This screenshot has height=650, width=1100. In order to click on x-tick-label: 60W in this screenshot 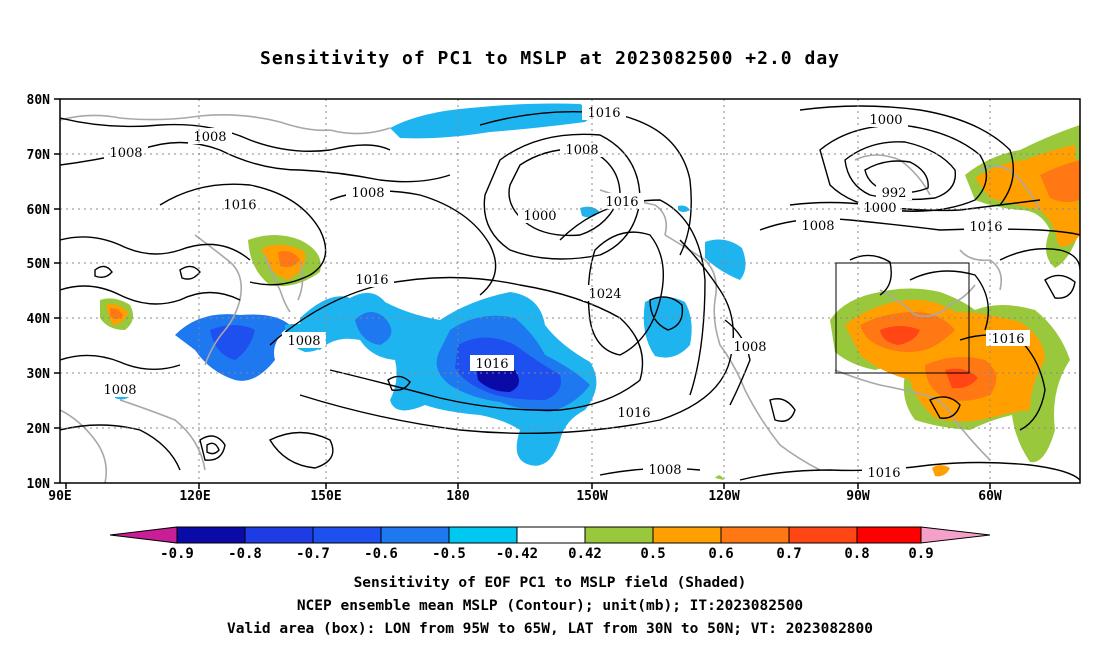, I will do `click(990, 496)`.